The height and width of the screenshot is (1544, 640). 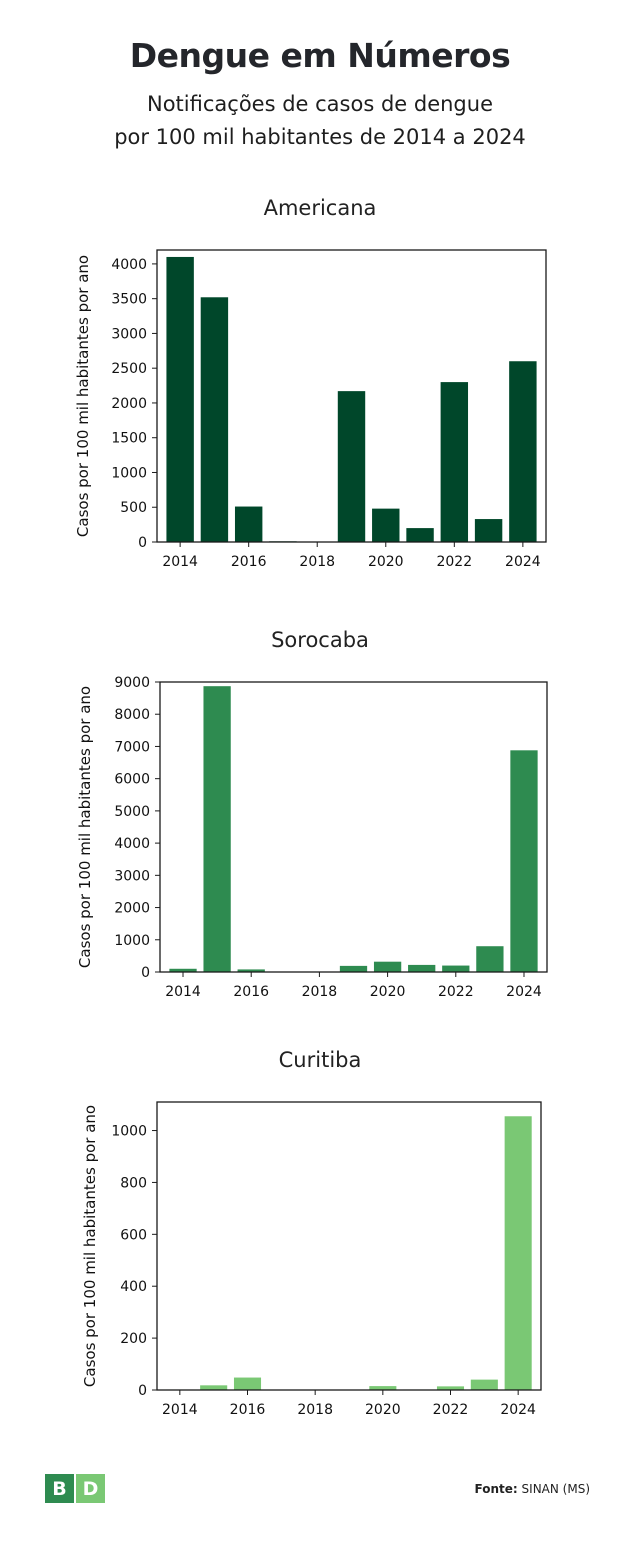 I want to click on y-tick-label: 5000, so click(x=132, y=812).